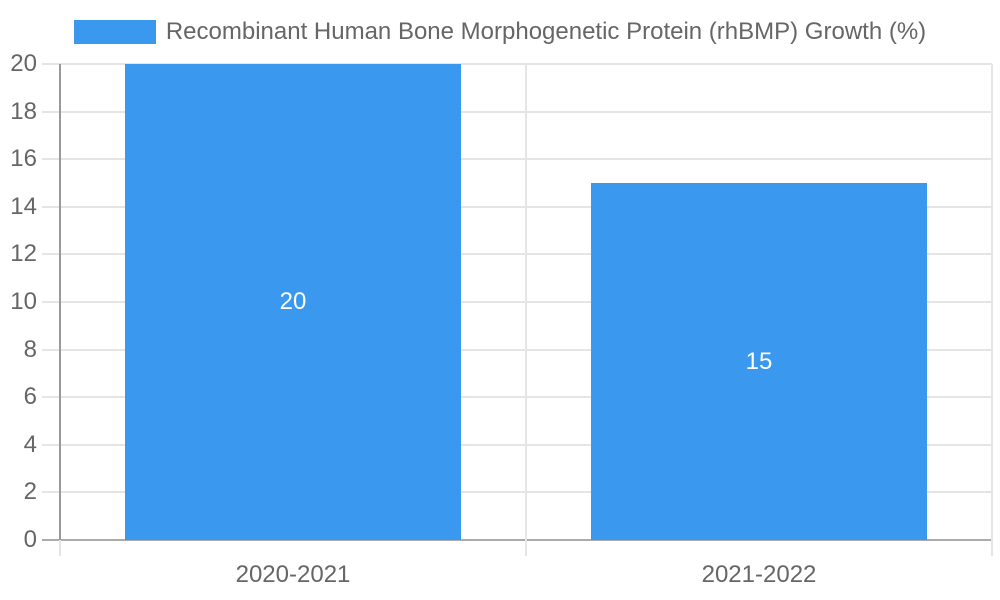 The width and height of the screenshot is (1000, 600). I want to click on y-tick-label: 16, so click(23, 159).